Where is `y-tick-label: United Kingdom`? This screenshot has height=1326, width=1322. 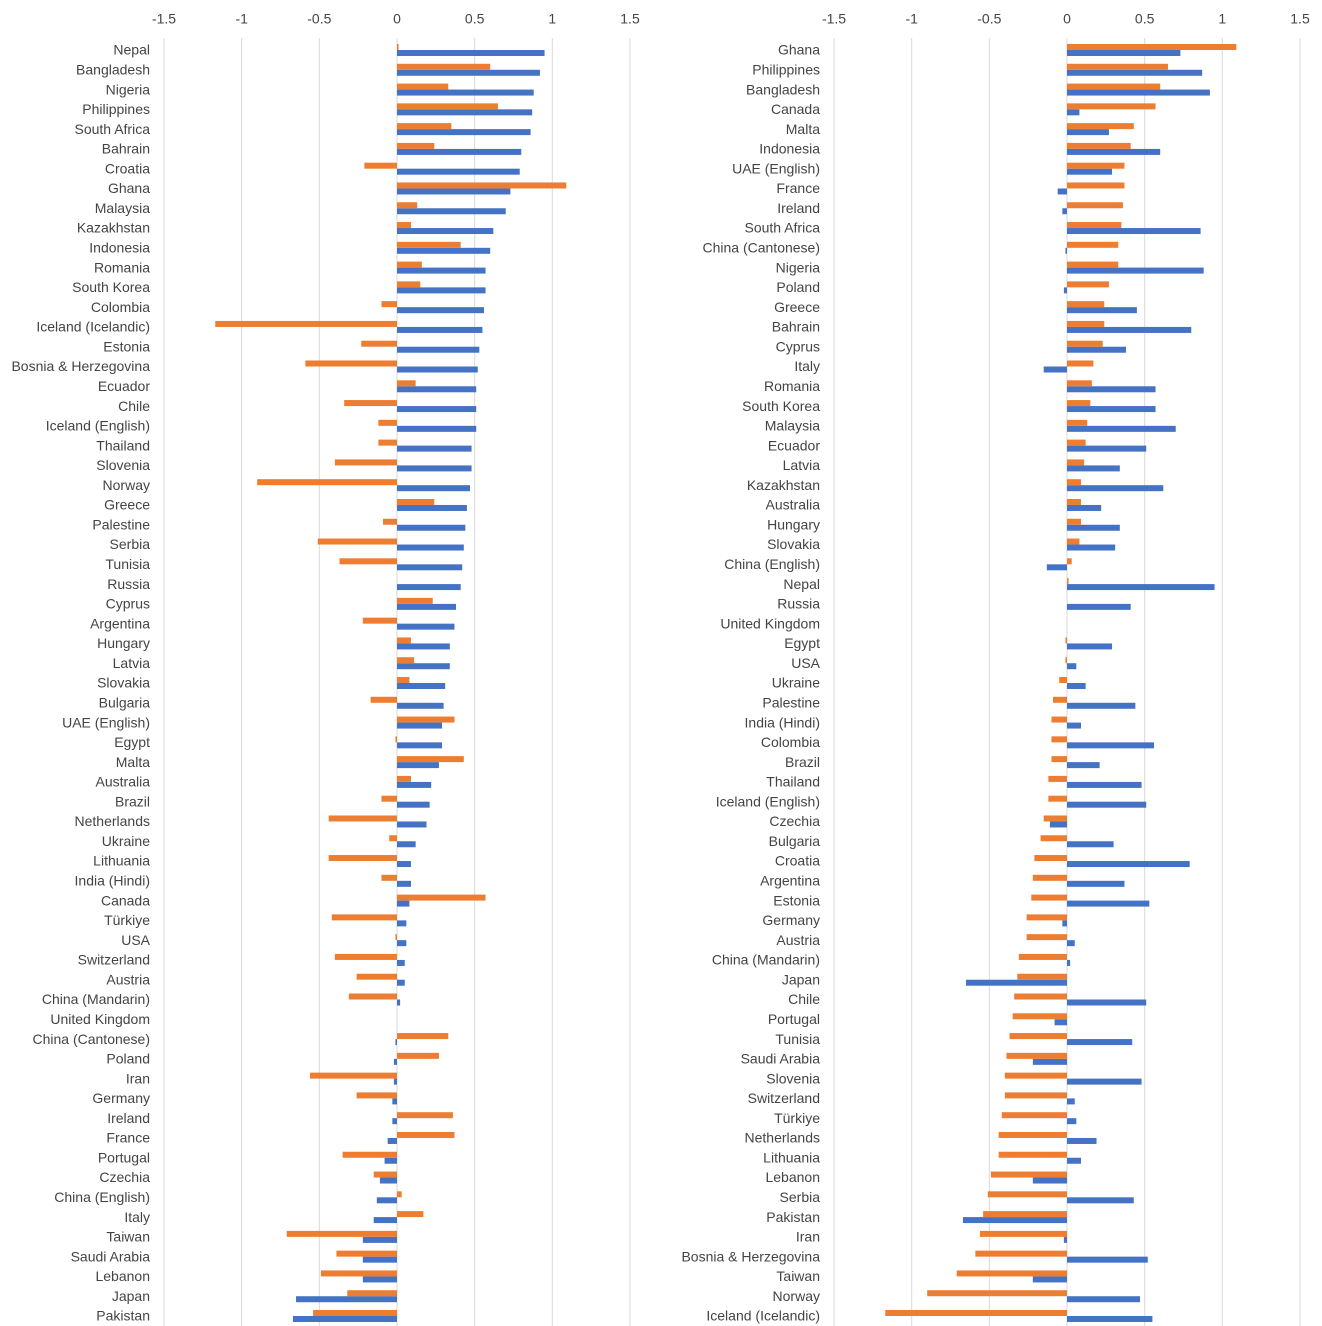
y-tick-label: United Kingdom is located at coordinates (100, 1019).